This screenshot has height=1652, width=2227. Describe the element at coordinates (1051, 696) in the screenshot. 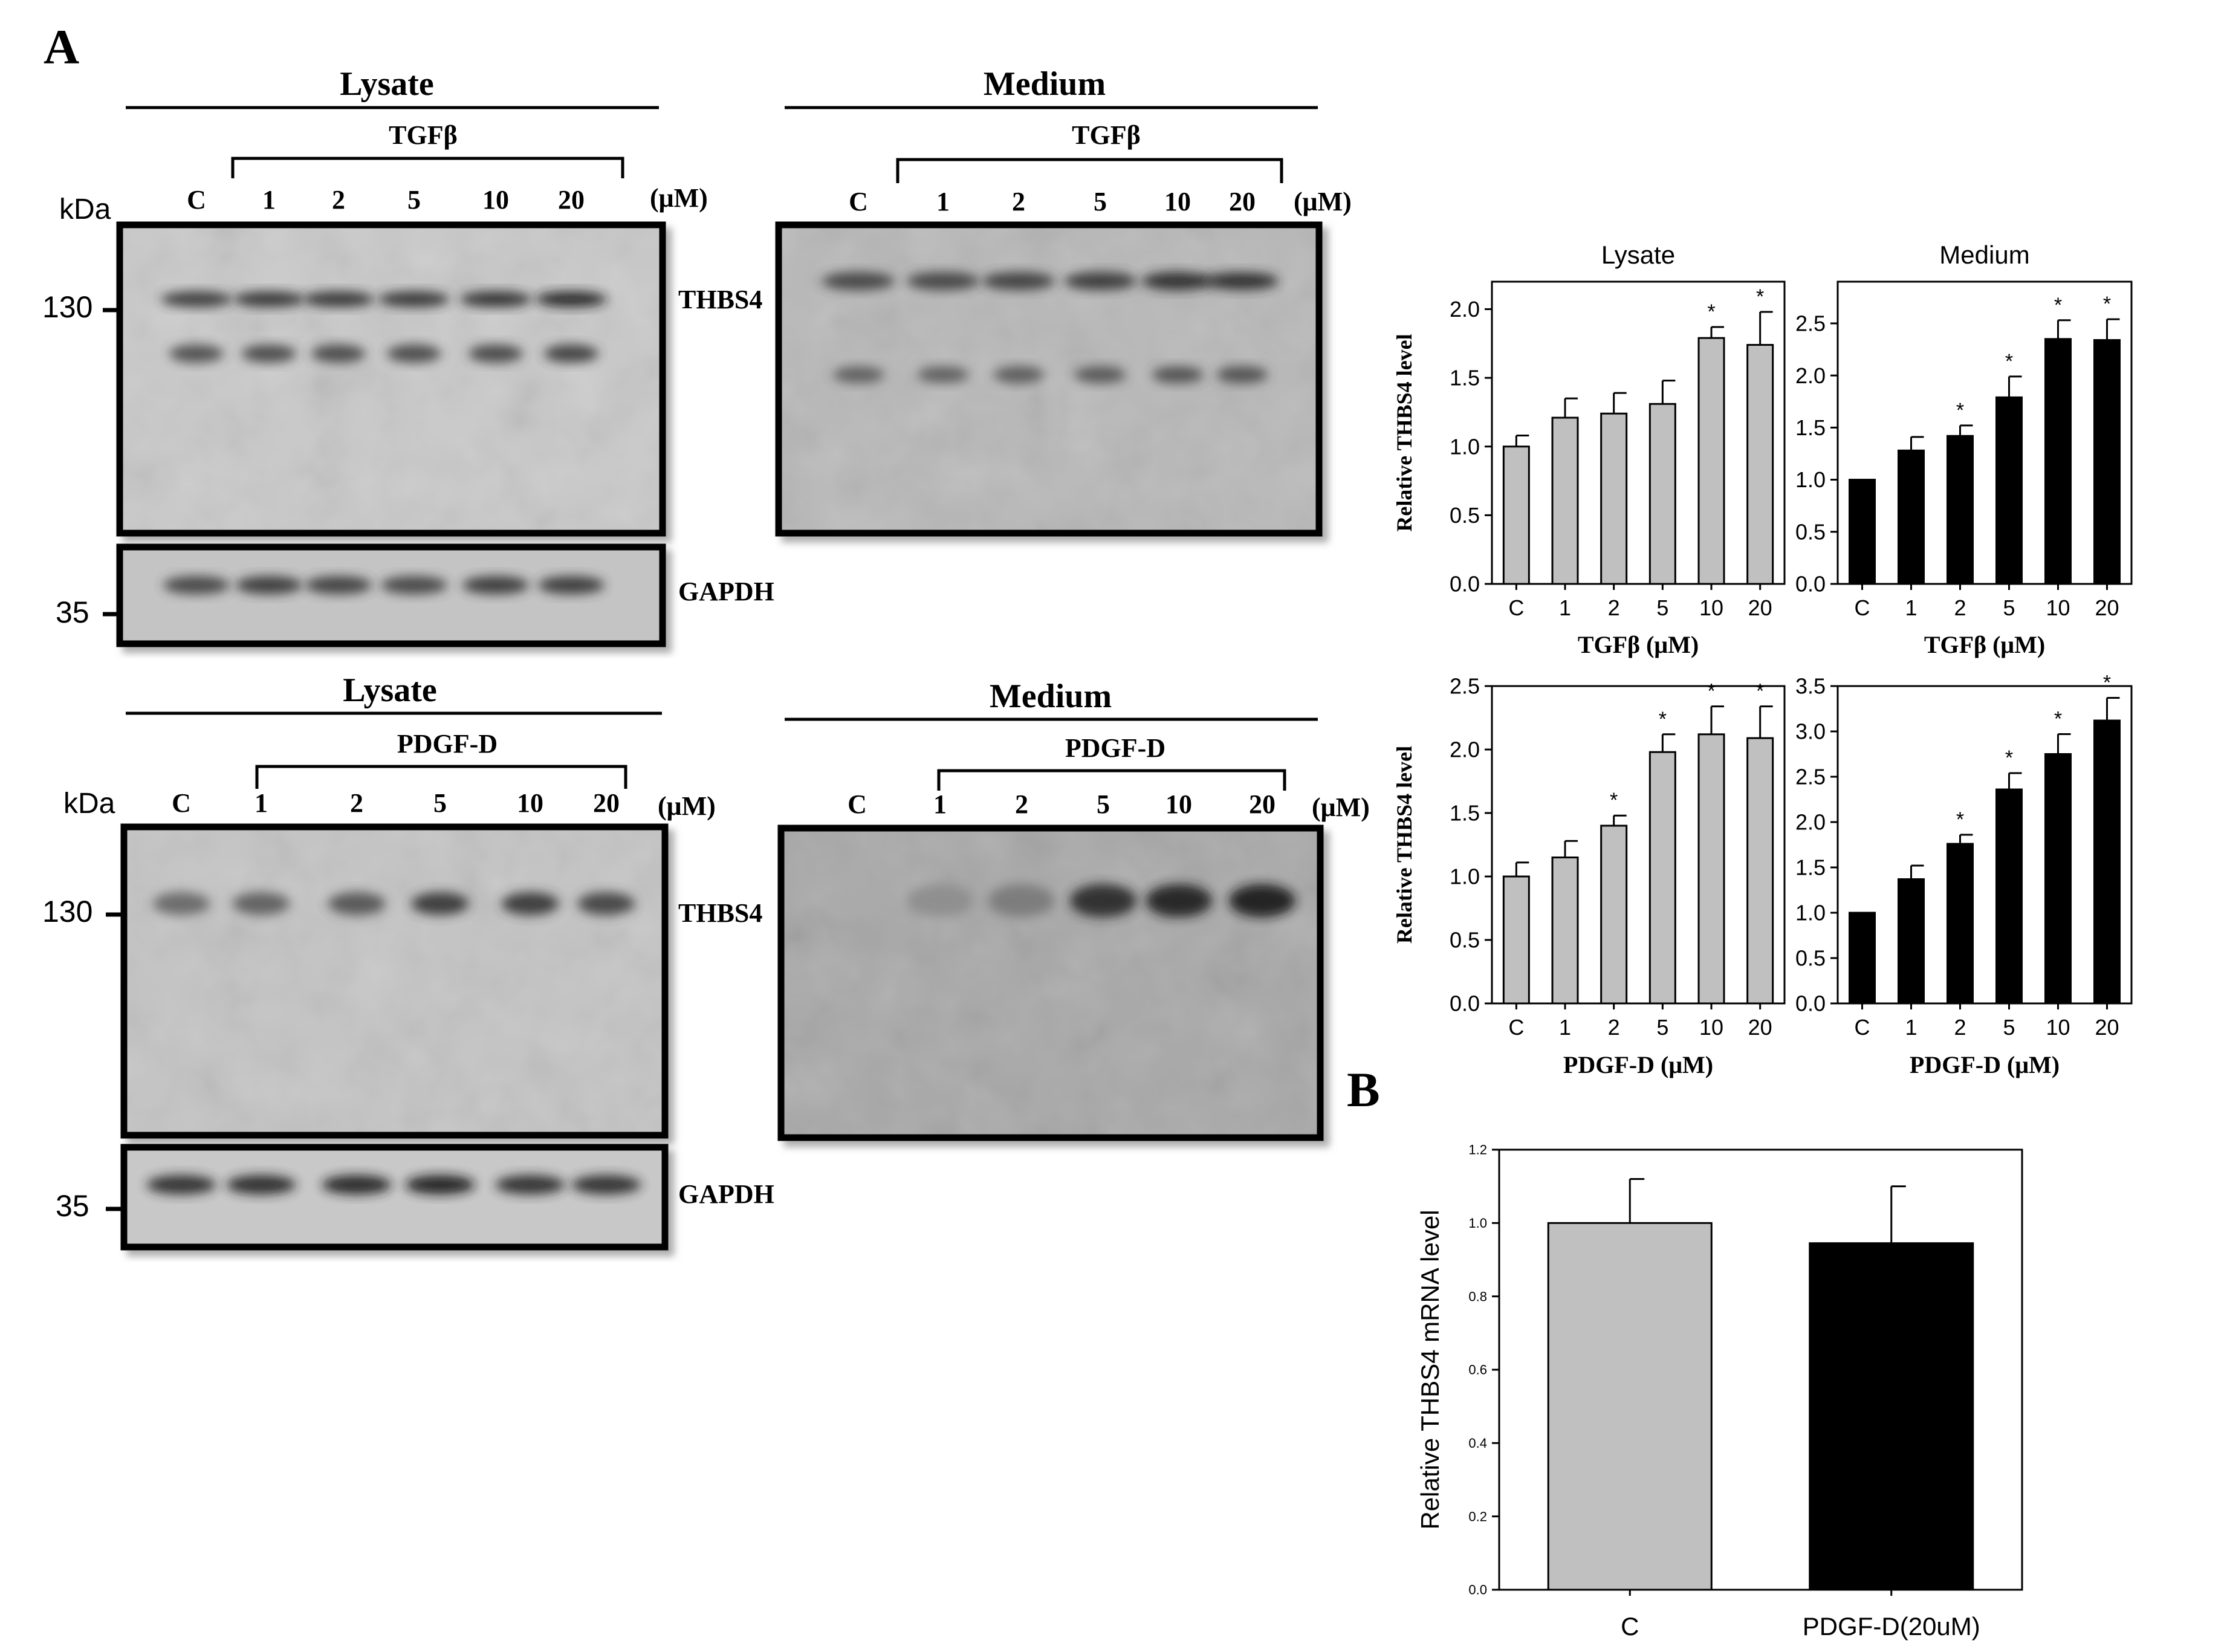

I see `pdgf-medium-title: Medium` at that location.